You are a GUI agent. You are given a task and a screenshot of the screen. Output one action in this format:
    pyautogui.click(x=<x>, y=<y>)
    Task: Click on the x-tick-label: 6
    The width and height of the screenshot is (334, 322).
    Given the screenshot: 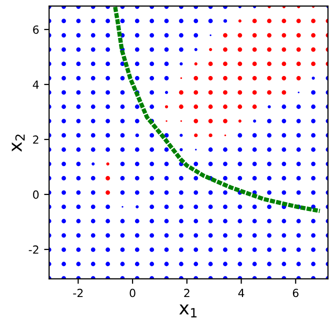 What is the action you would take?
    pyautogui.click(x=295, y=293)
    